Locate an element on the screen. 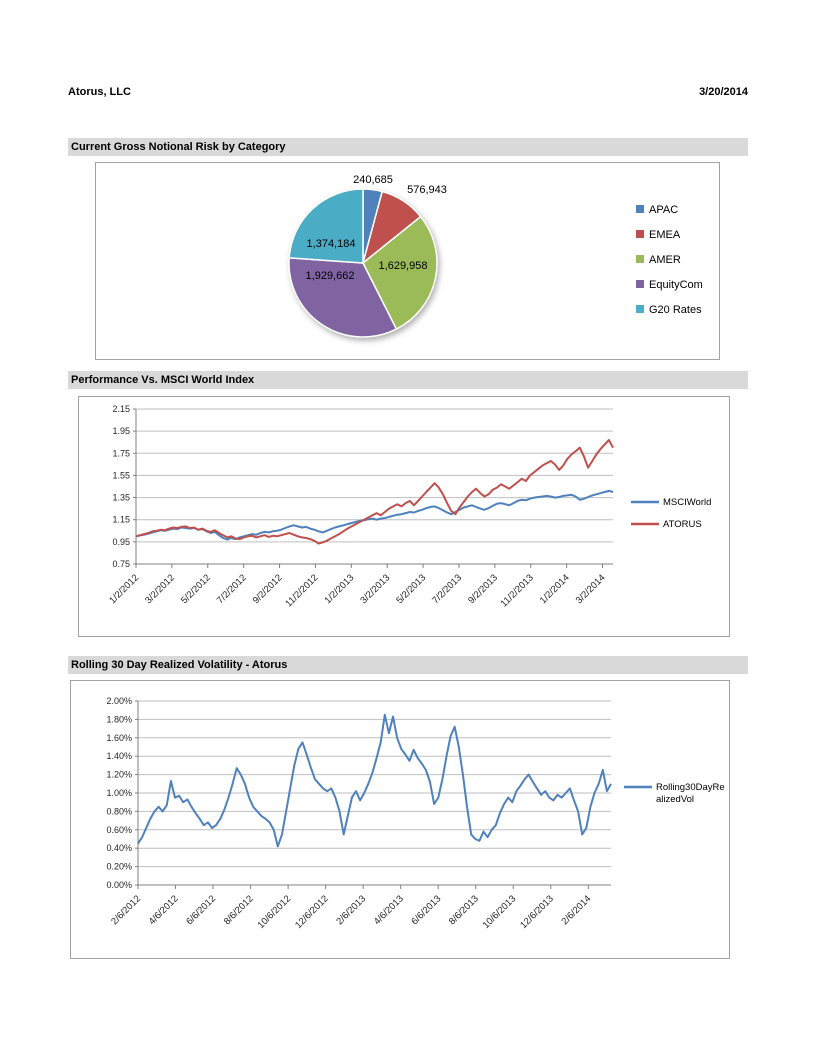 The height and width of the screenshot is (1056, 816). legend-label: alizedVol is located at coordinates (675, 799).